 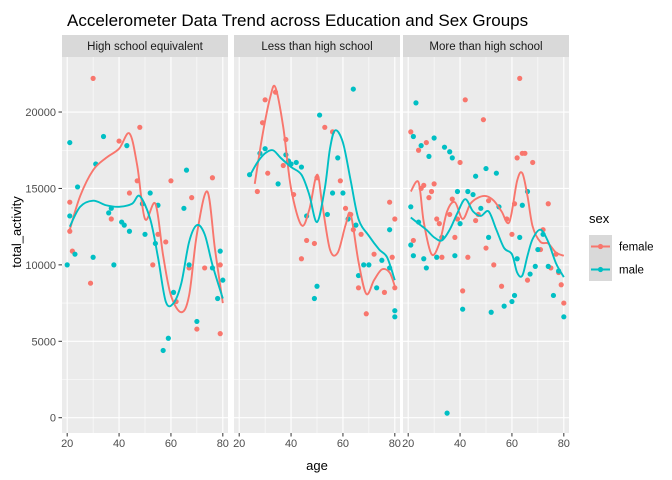 I want to click on x-tick-label: 60, so click(x=171, y=444).